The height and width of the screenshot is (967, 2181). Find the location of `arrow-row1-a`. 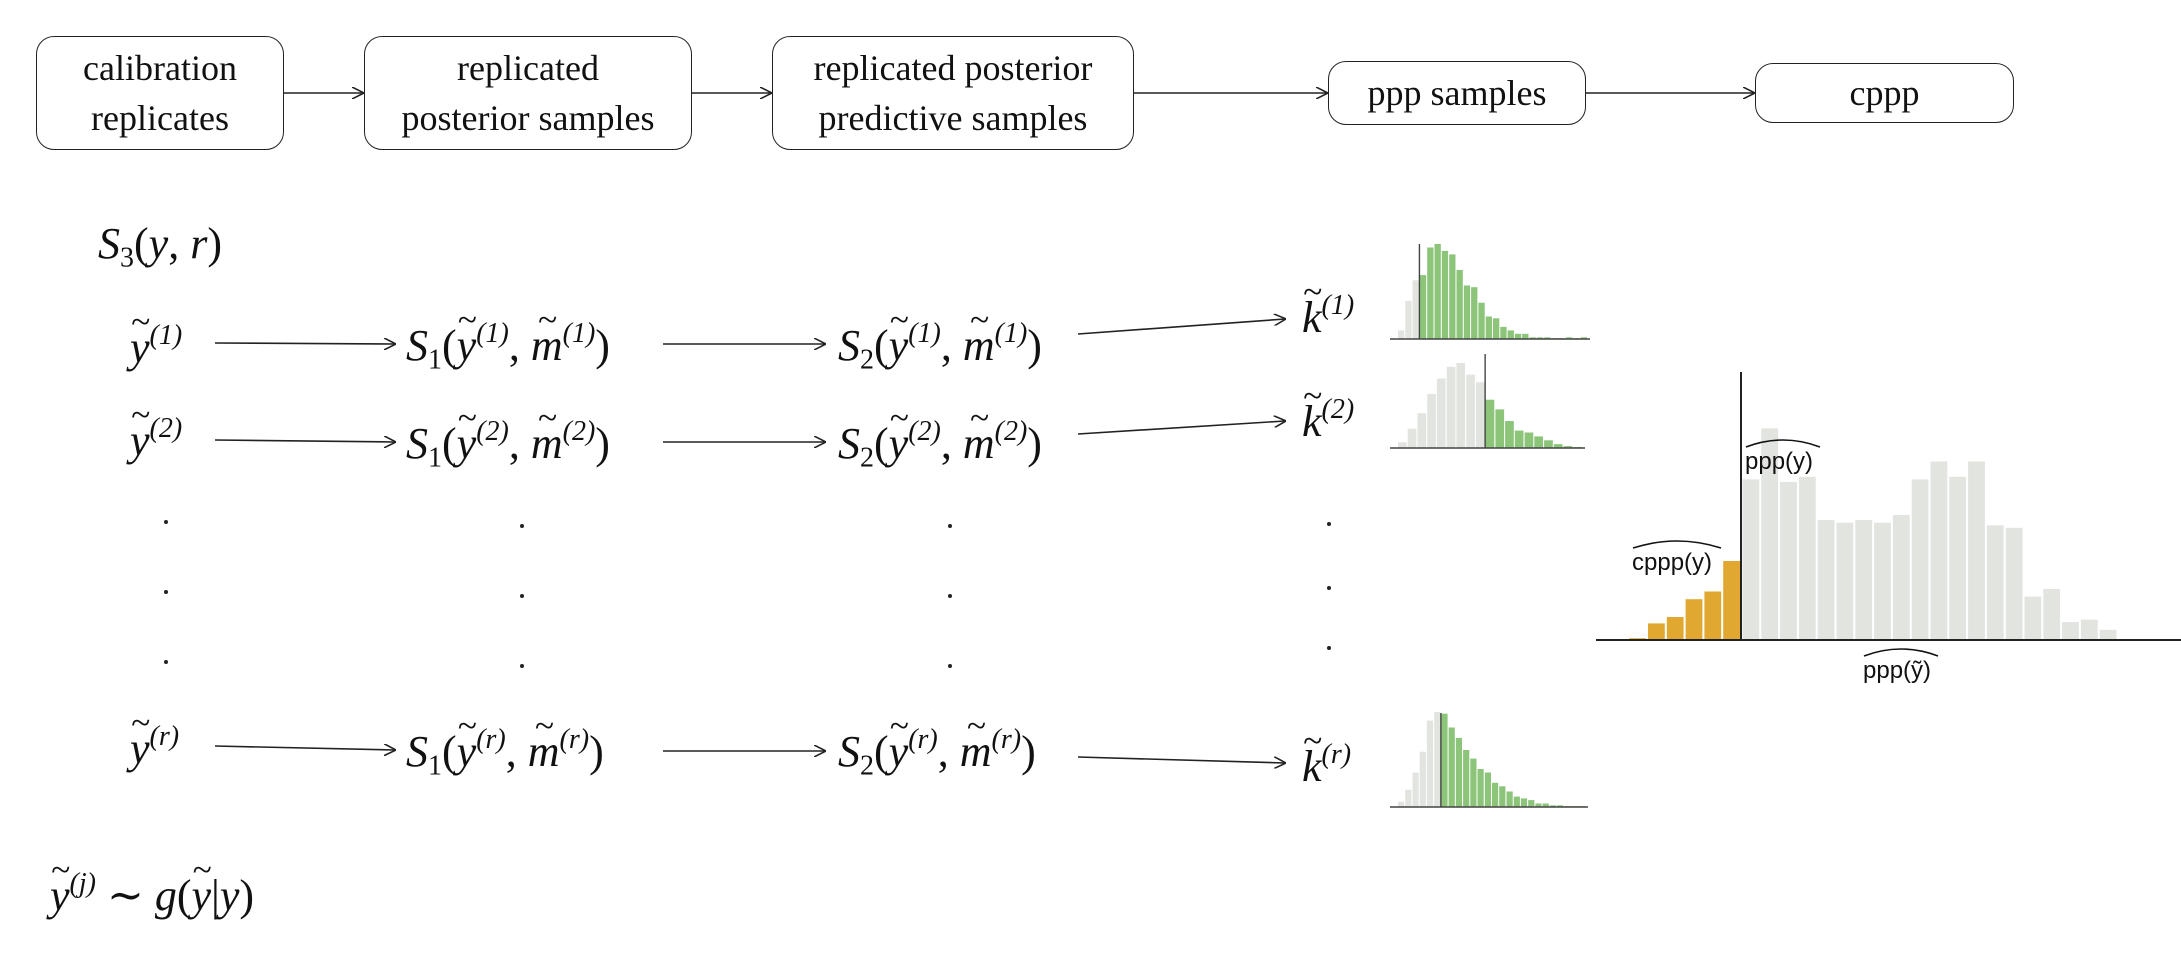

arrow-row1-a is located at coordinates (304, 343).